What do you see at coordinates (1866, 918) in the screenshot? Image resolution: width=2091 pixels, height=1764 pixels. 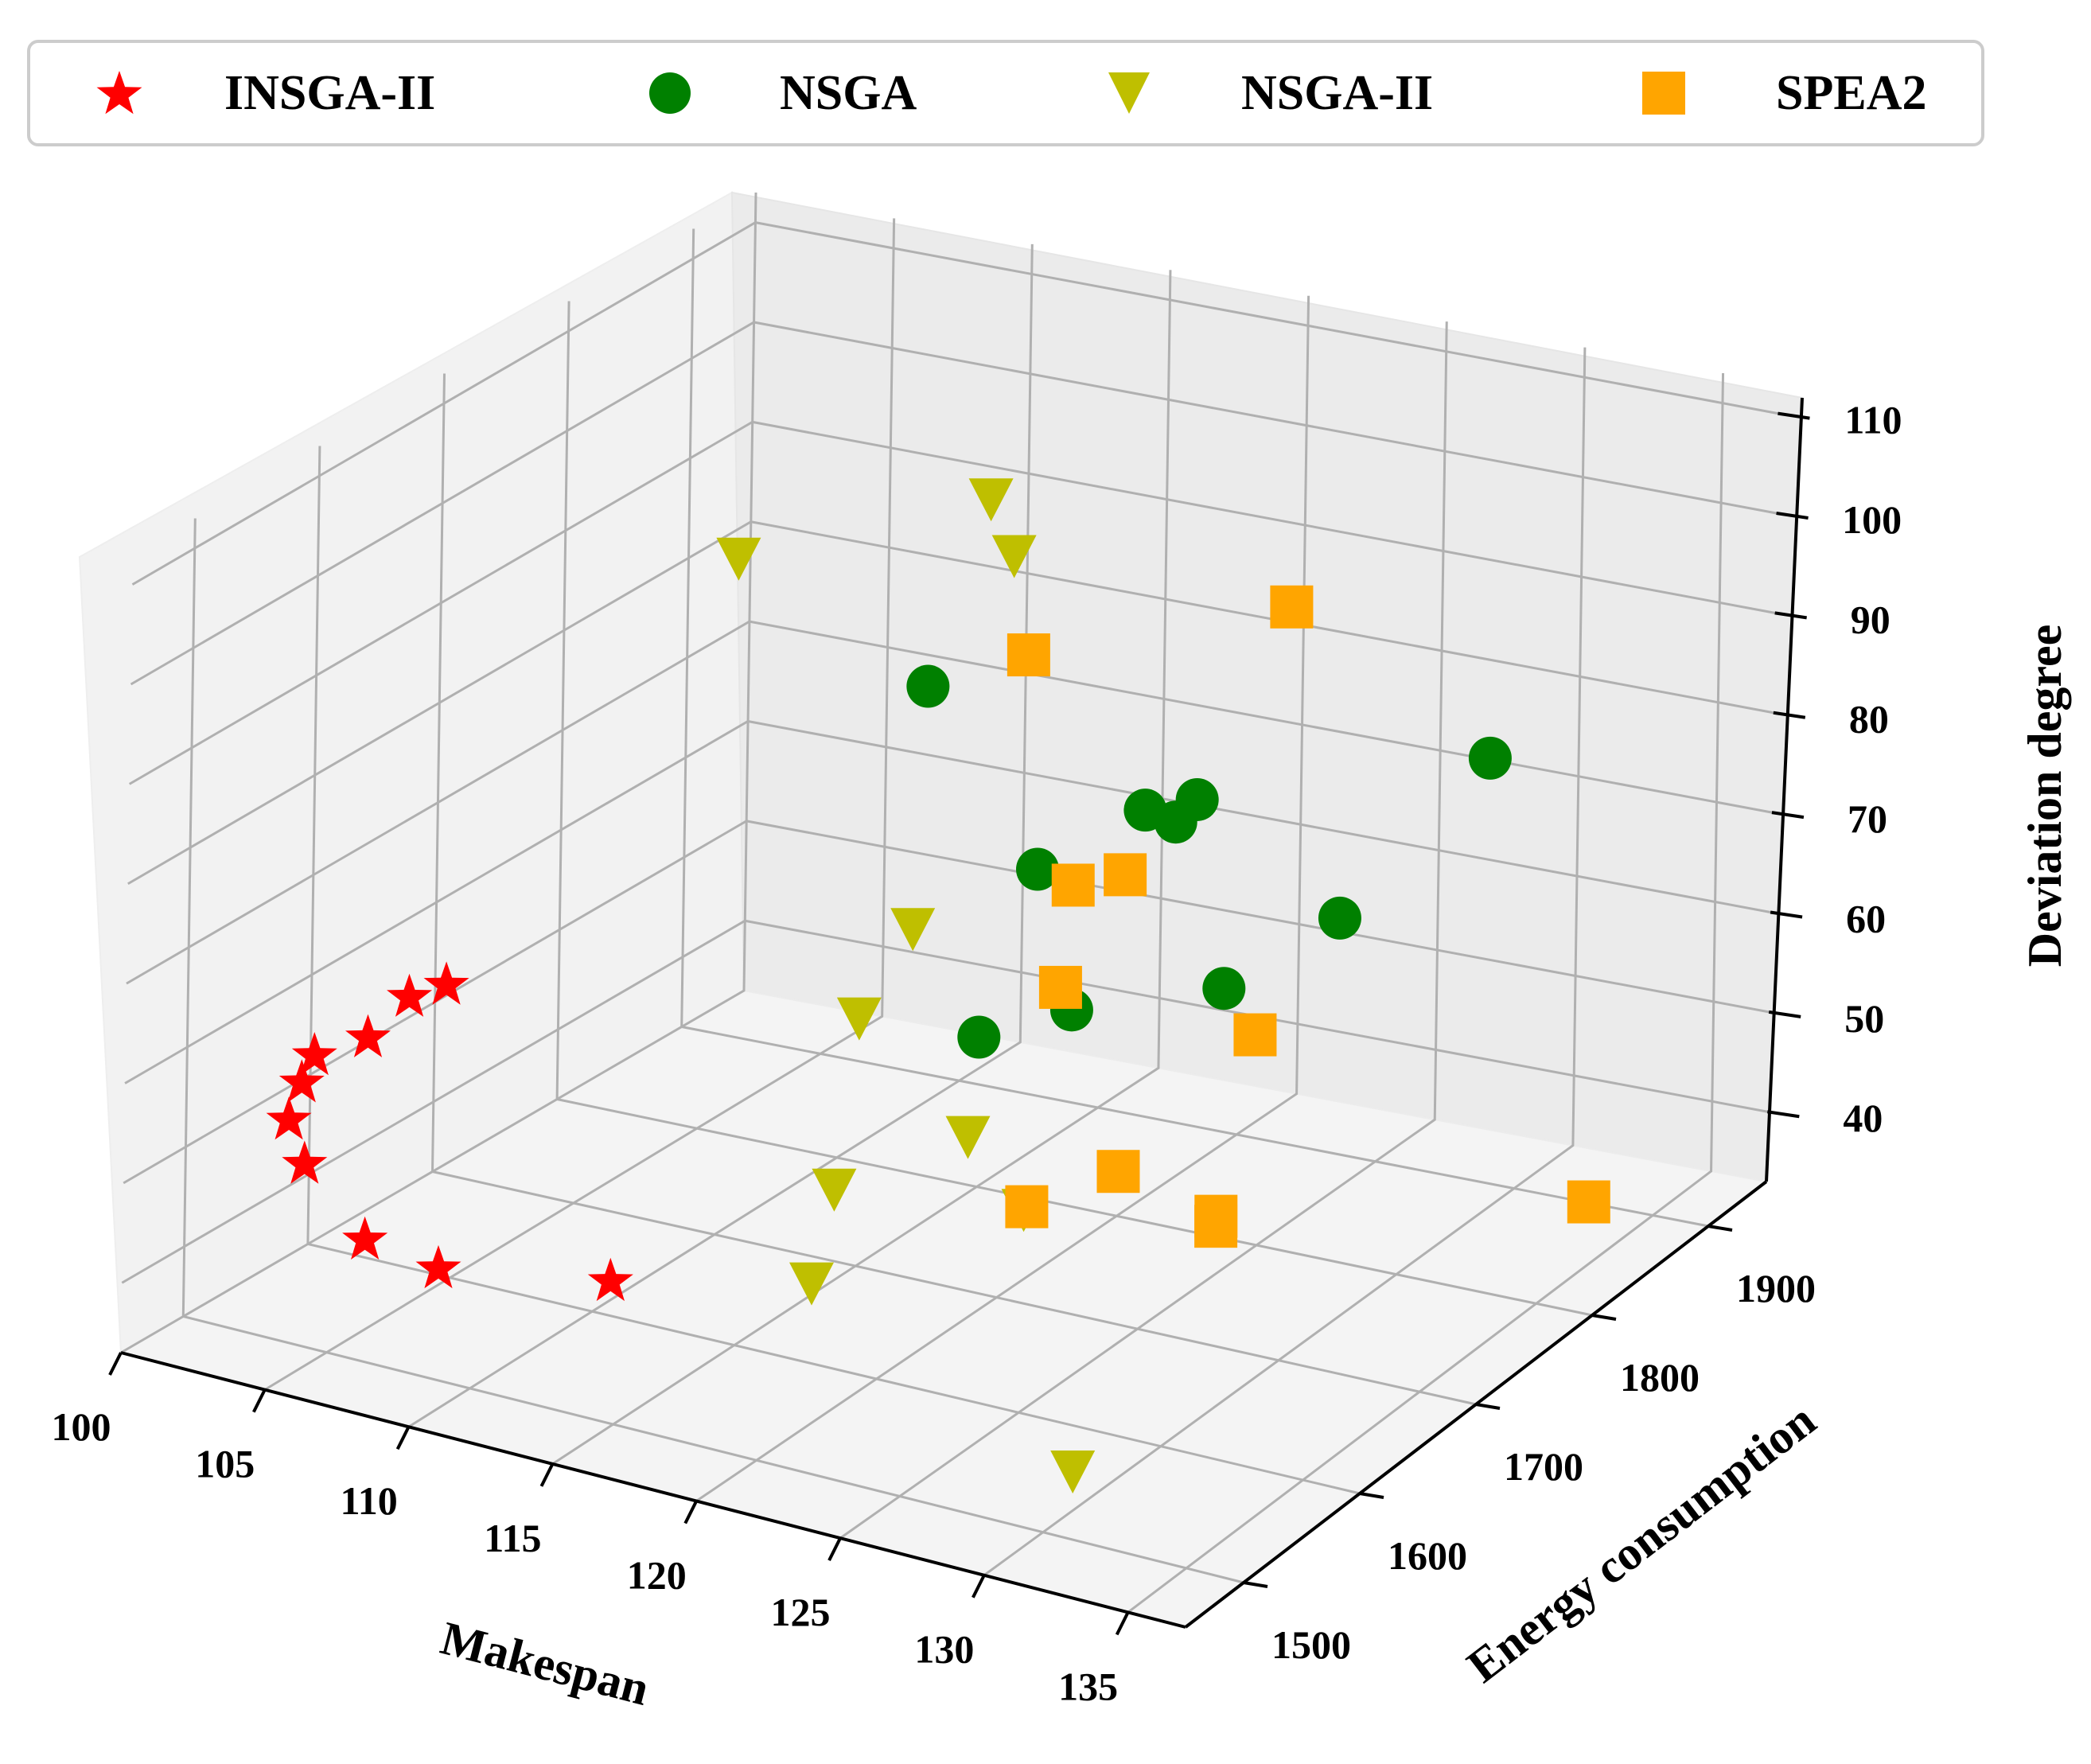 I see `z-tick-label: 60` at bounding box center [1866, 918].